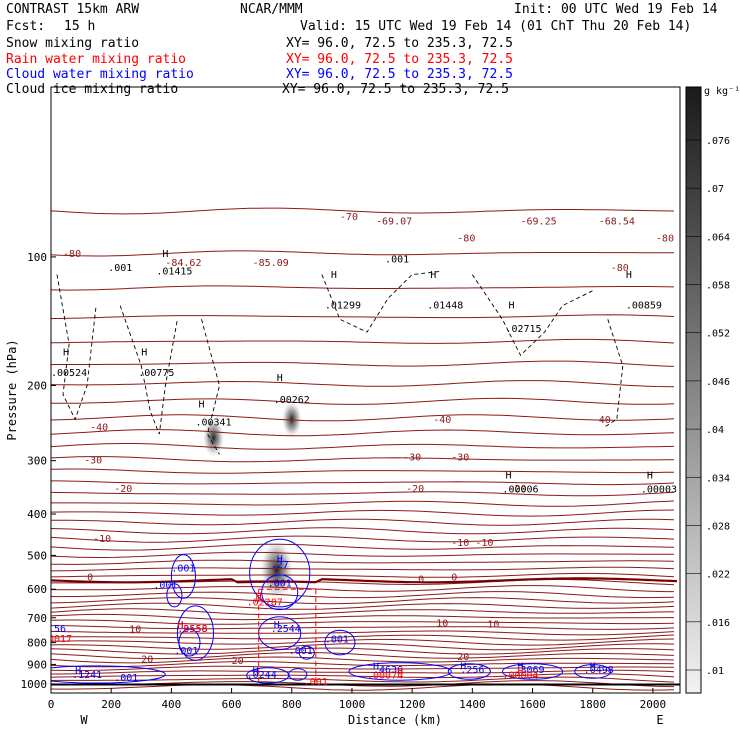 This screenshot has width=740, height=744. I want to click on colorbar-label: .052, so click(718, 334).